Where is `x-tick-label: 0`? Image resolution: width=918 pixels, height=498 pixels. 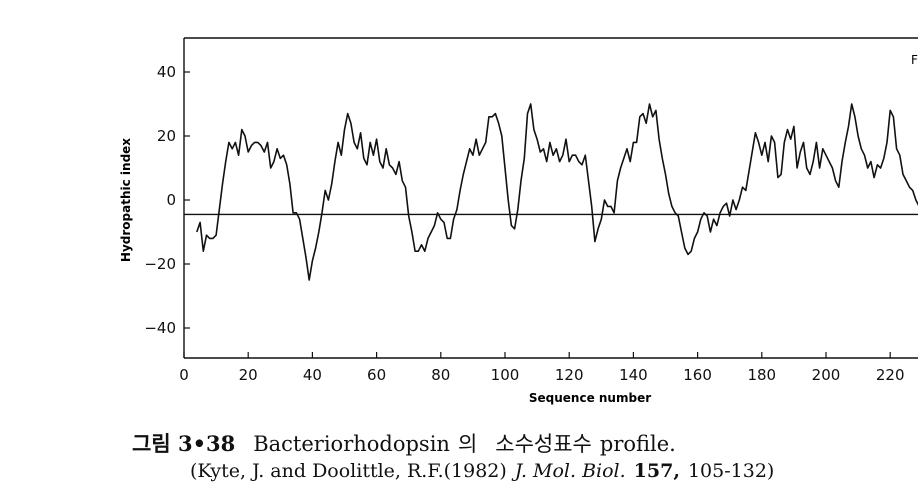
x-tick-label: 0 is located at coordinates (184, 375).